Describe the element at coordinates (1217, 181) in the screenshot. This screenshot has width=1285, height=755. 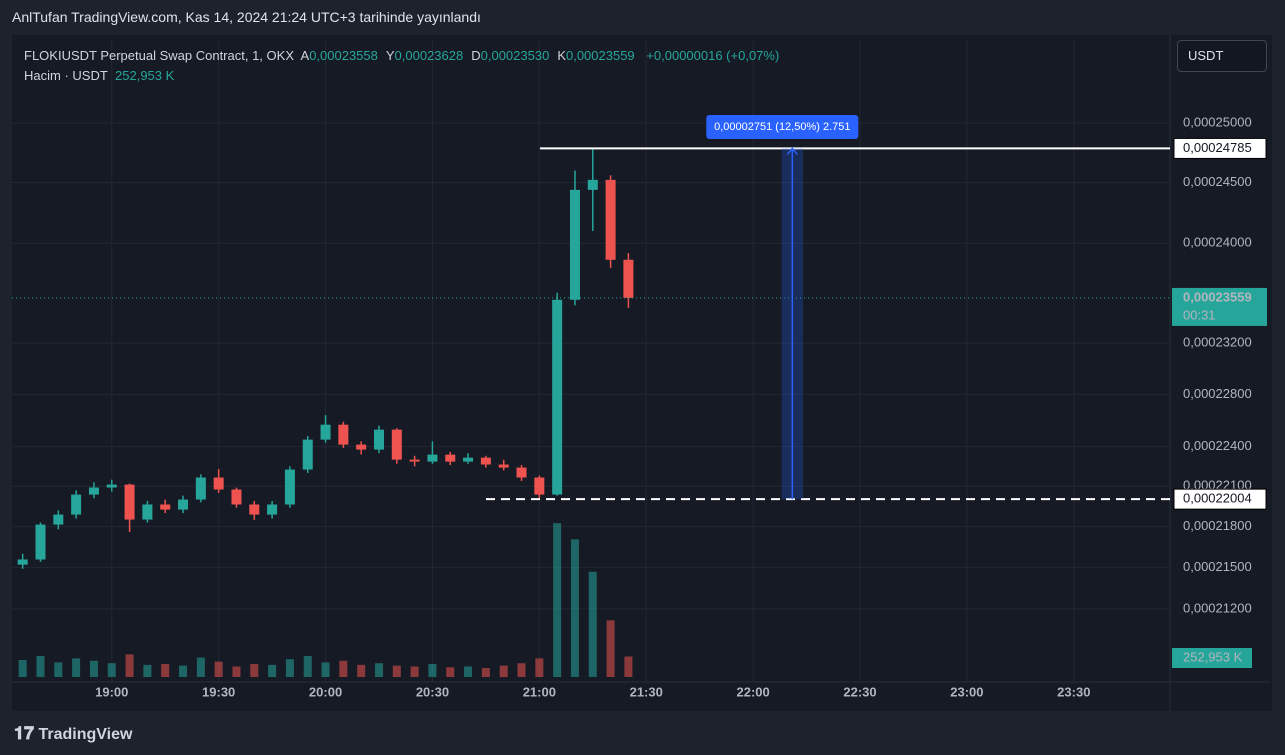
I see `y-tick-label: 0,00024500` at that location.